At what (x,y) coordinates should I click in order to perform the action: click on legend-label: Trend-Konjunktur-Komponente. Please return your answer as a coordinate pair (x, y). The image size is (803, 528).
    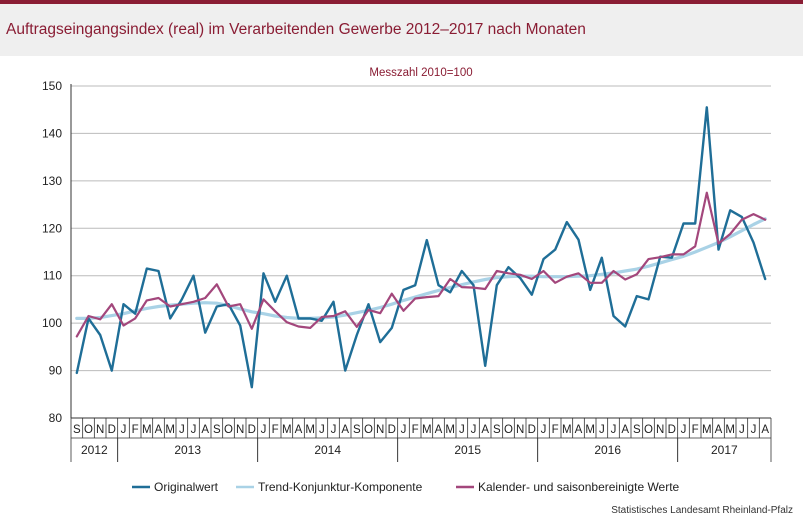
    Looking at the image, I should click on (340, 487).